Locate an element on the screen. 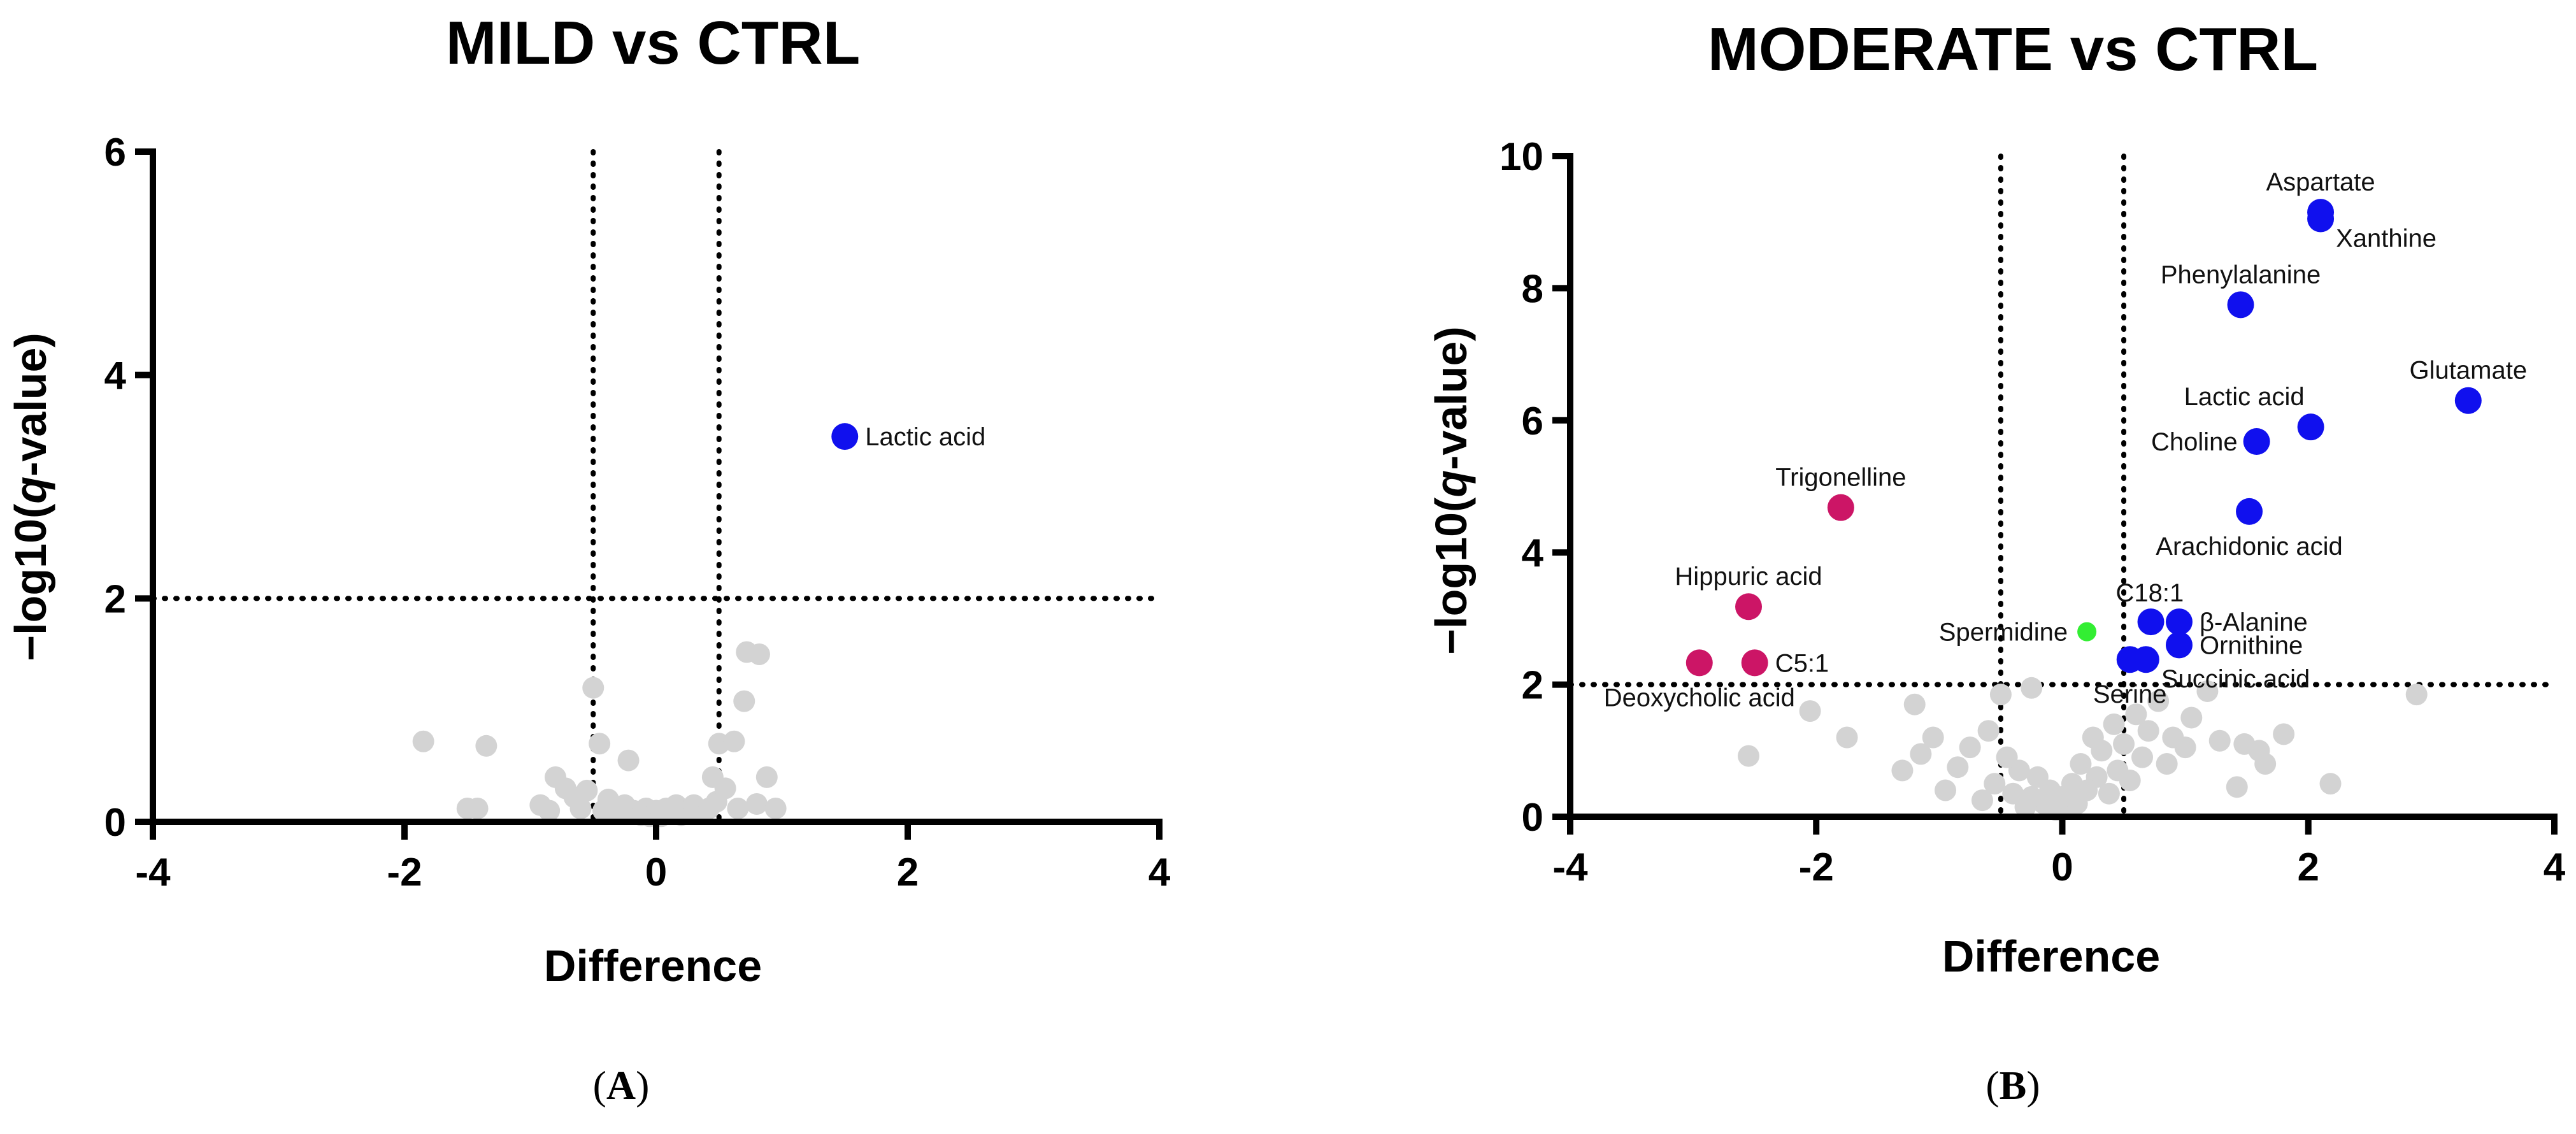 The height and width of the screenshot is (1134, 2576). panel-b-point-label: Serine is located at coordinates (2130, 694).